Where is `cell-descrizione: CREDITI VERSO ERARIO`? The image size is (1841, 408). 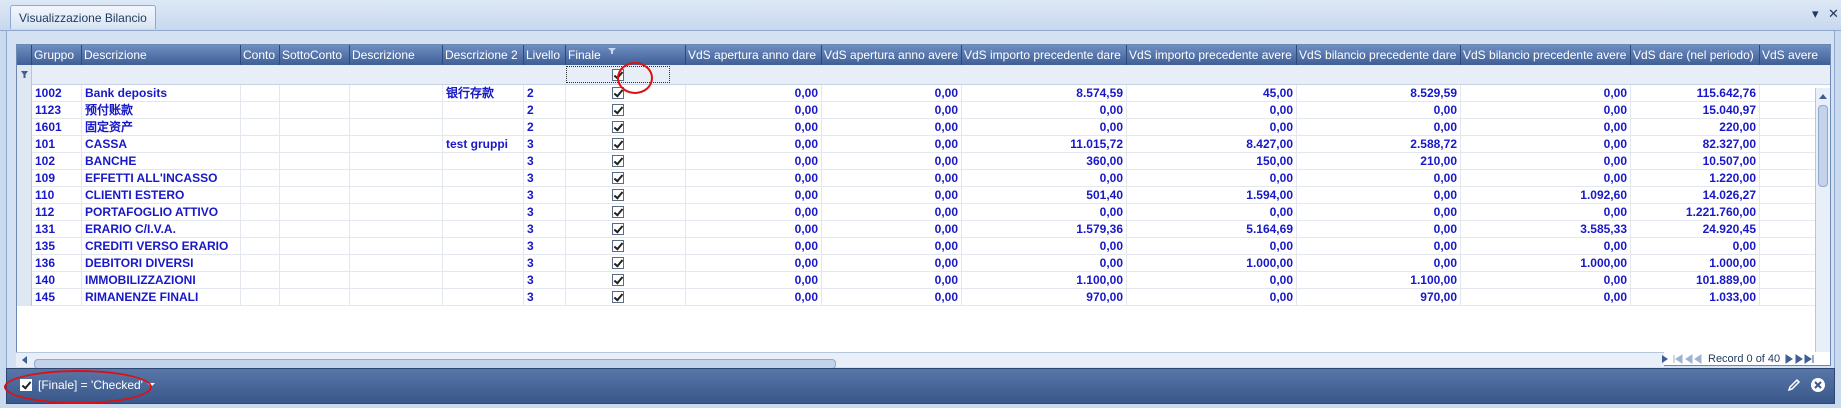
cell-descrizione: CREDITI VERSO ERARIO is located at coordinates (161, 246).